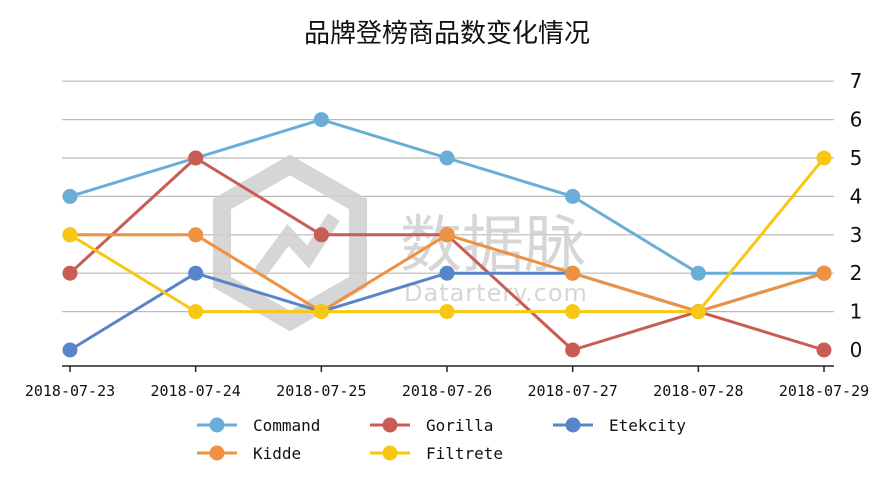  I want to click on legend-item: Etekcity, so click(619, 425).